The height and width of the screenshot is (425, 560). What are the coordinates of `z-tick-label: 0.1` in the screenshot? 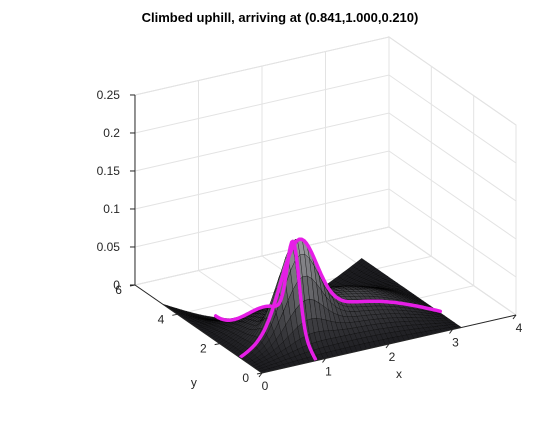 It's located at (111, 209).